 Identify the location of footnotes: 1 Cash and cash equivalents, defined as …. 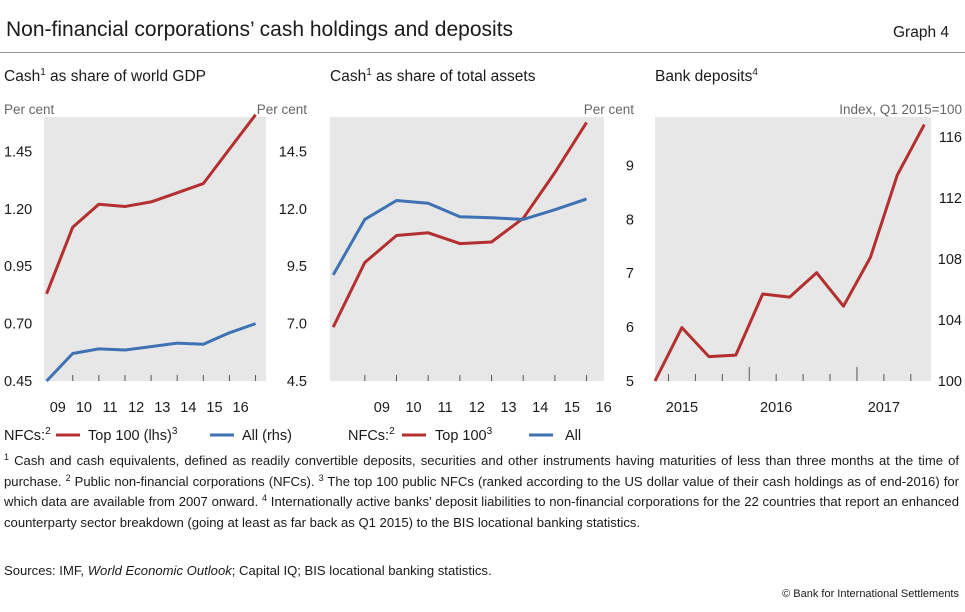
(481, 492).